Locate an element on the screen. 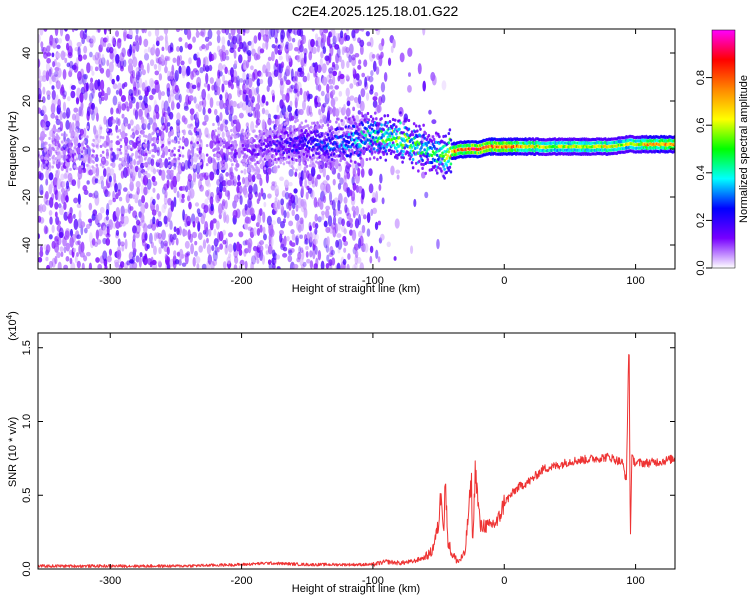  heatmap-x-tick-label: -100 is located at coordinates (373, 281).